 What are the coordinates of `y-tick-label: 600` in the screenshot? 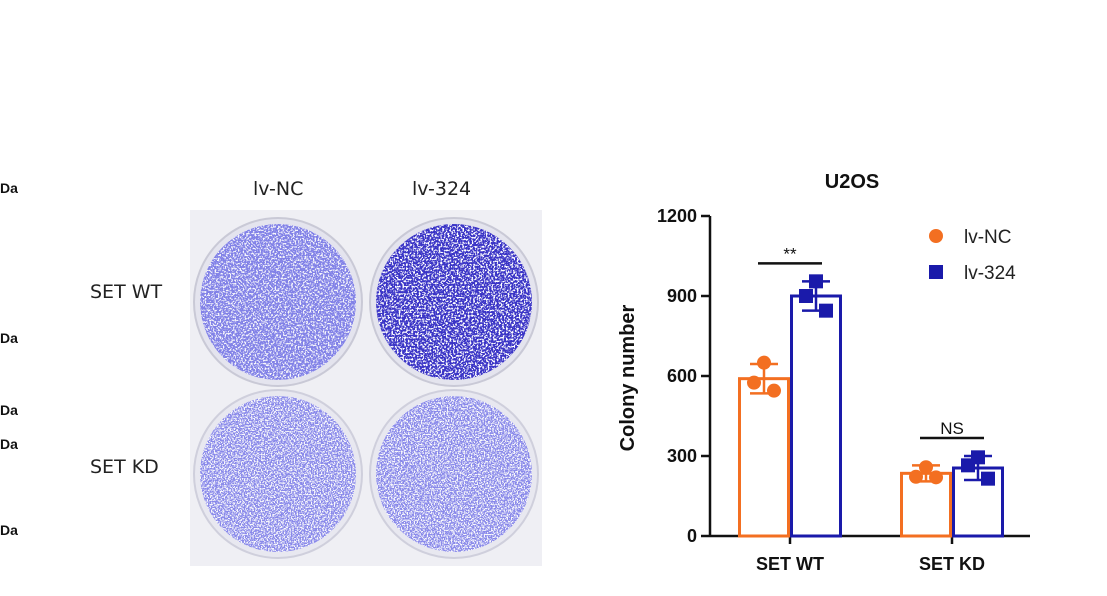 It's located at (682, 376).